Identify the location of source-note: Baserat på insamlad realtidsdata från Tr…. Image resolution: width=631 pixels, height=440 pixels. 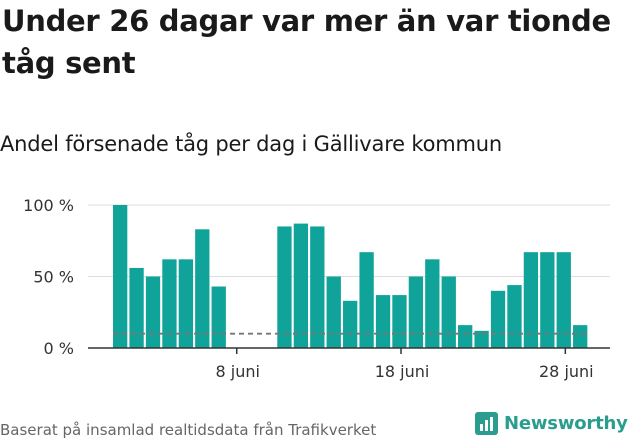
(188, 430).